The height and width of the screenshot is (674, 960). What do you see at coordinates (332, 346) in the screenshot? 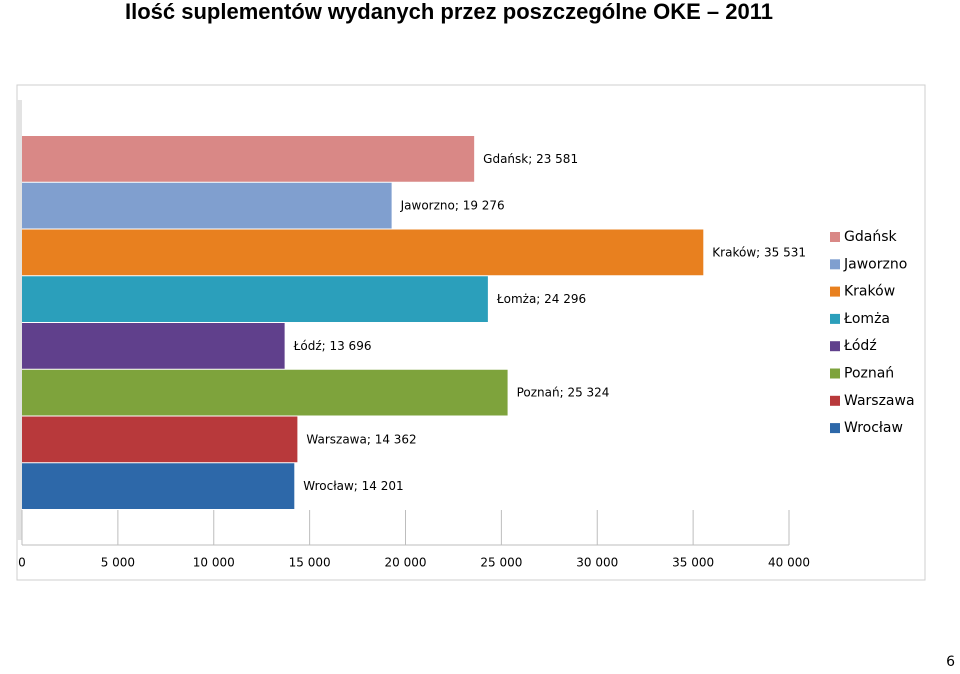
I see `data-label: Łódź; 13 696` at bounding box center [332, 346].